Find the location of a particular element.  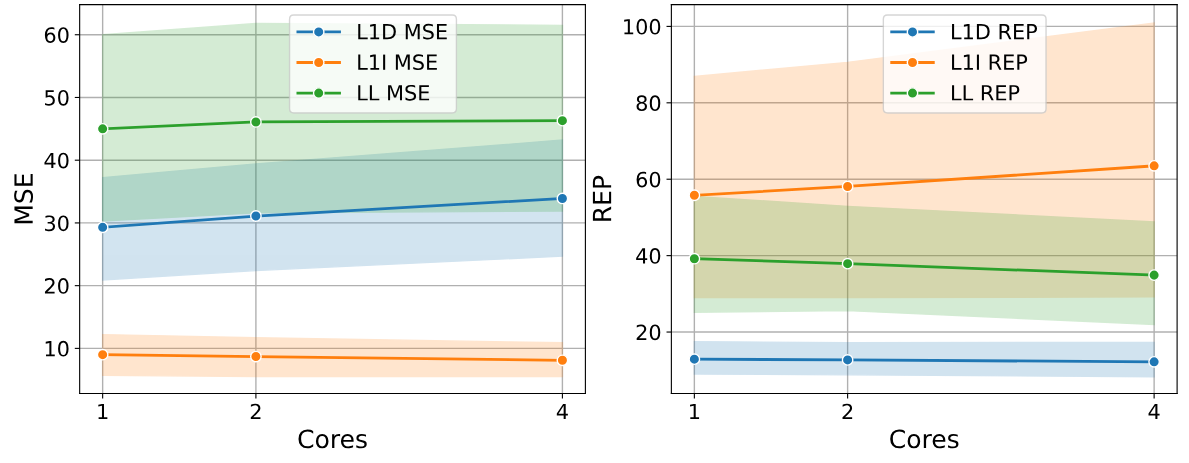

y-tick-label: 100 is located at coordinates (642, 26).